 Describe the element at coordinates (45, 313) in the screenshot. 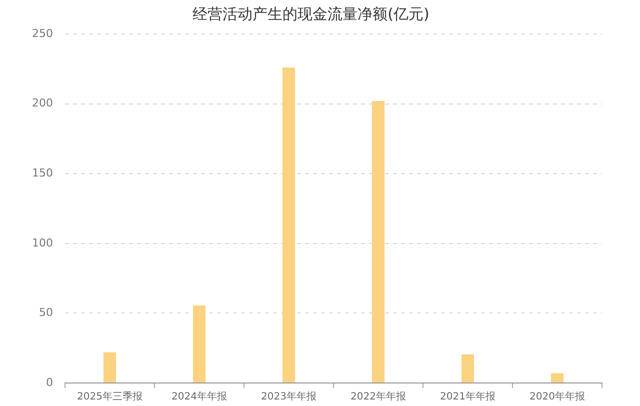

I see `y-tick-label: 50` at that location.